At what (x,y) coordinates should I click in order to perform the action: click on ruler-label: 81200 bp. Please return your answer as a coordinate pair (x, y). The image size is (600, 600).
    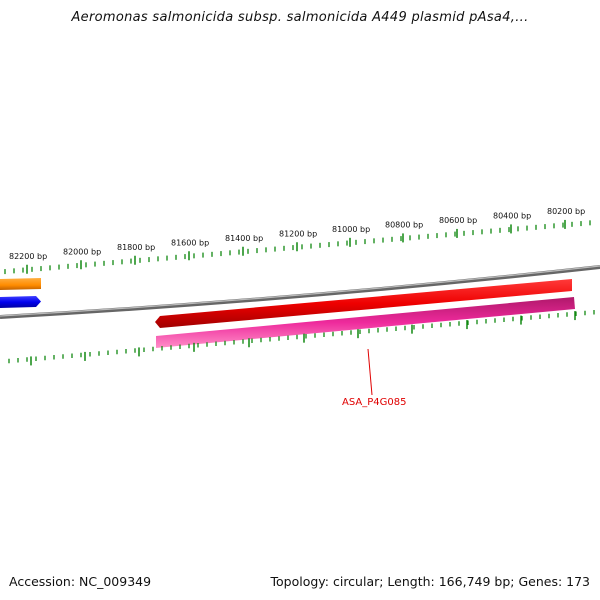
    Looking at the image, I should click on (298, 233).